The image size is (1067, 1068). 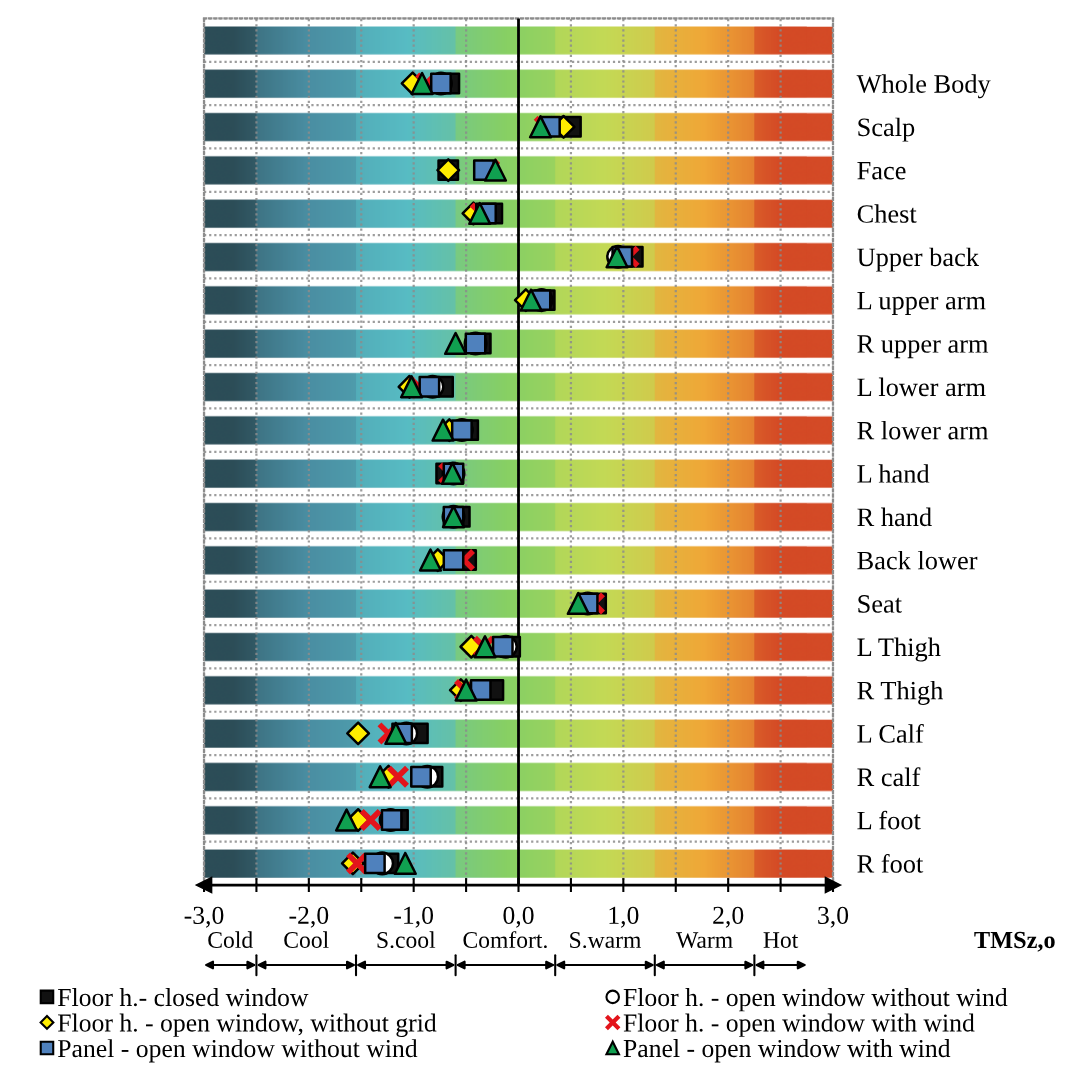 I want to click on legend-label: Panel - open window without wind, so click(x=238, y=1051).